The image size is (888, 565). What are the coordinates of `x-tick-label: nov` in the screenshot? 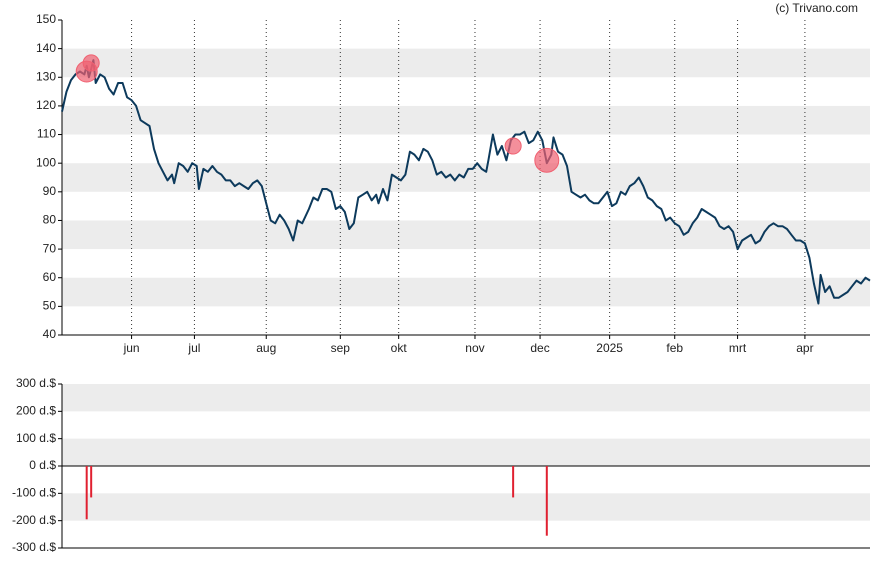 It's located at (474, 348).